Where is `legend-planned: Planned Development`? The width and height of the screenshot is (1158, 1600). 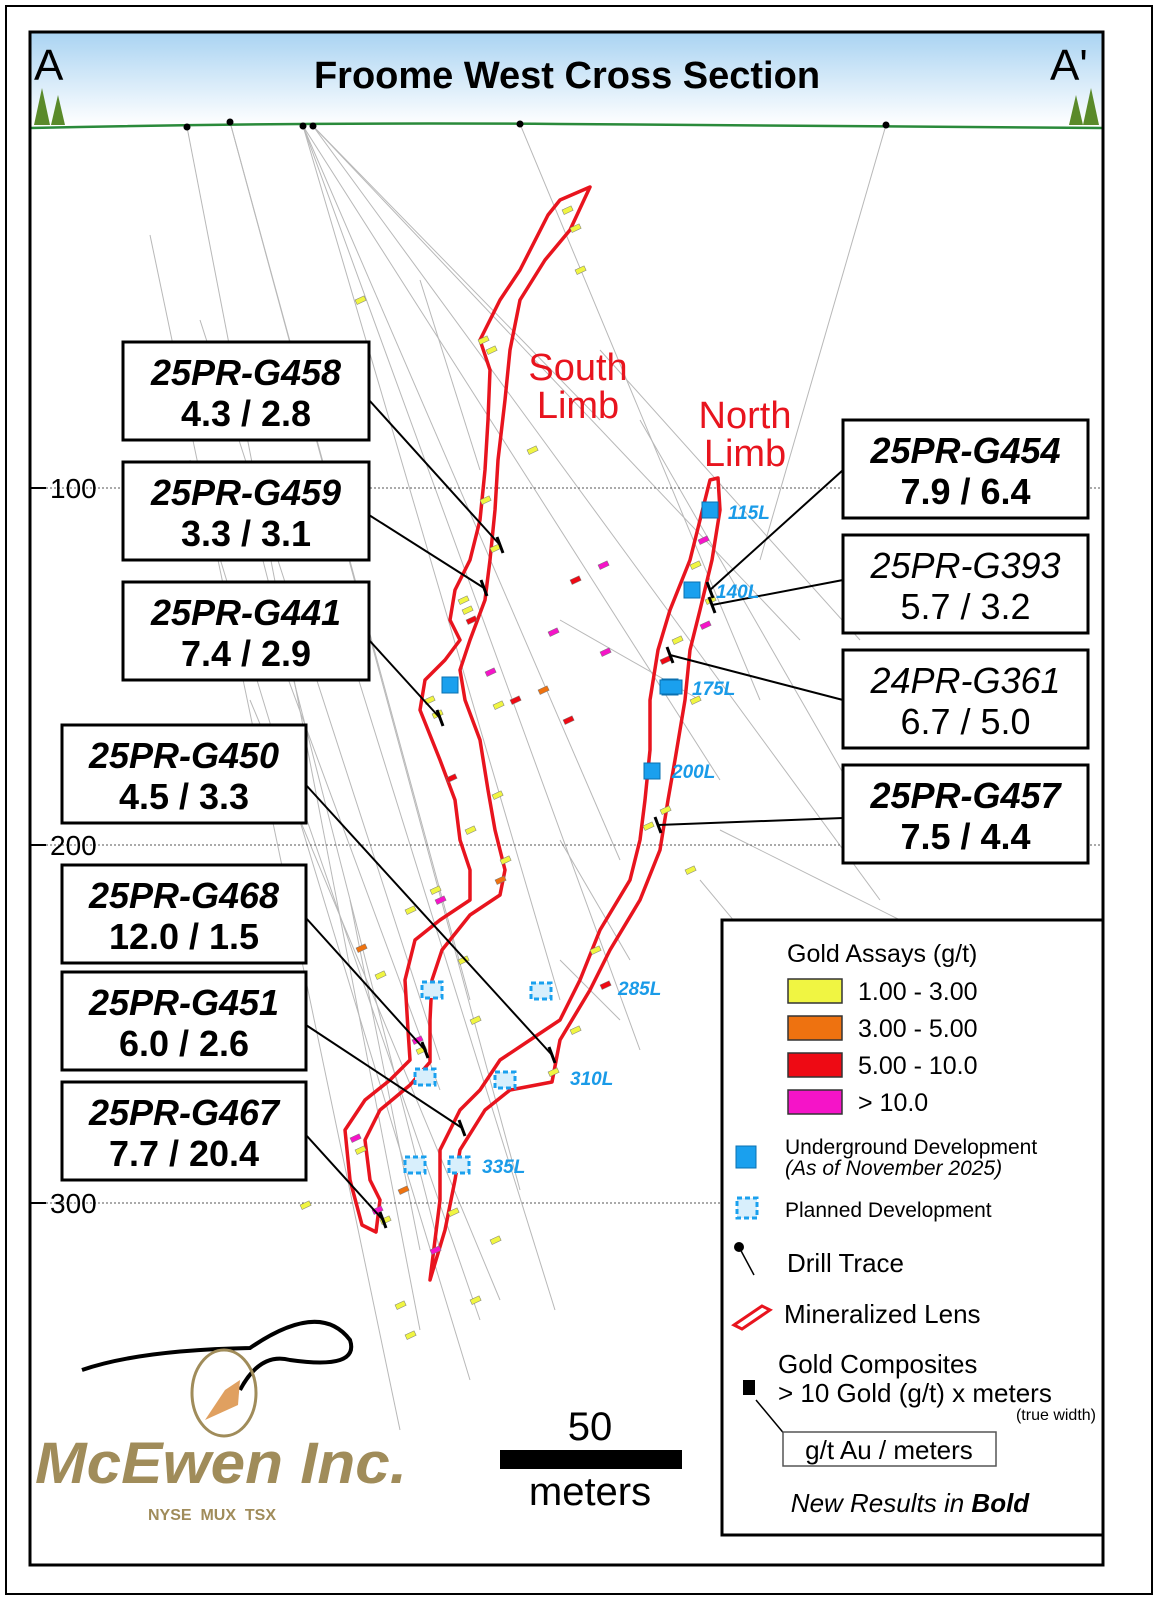 legend-planned: Planned Development is located at coordinates (888, 1210).